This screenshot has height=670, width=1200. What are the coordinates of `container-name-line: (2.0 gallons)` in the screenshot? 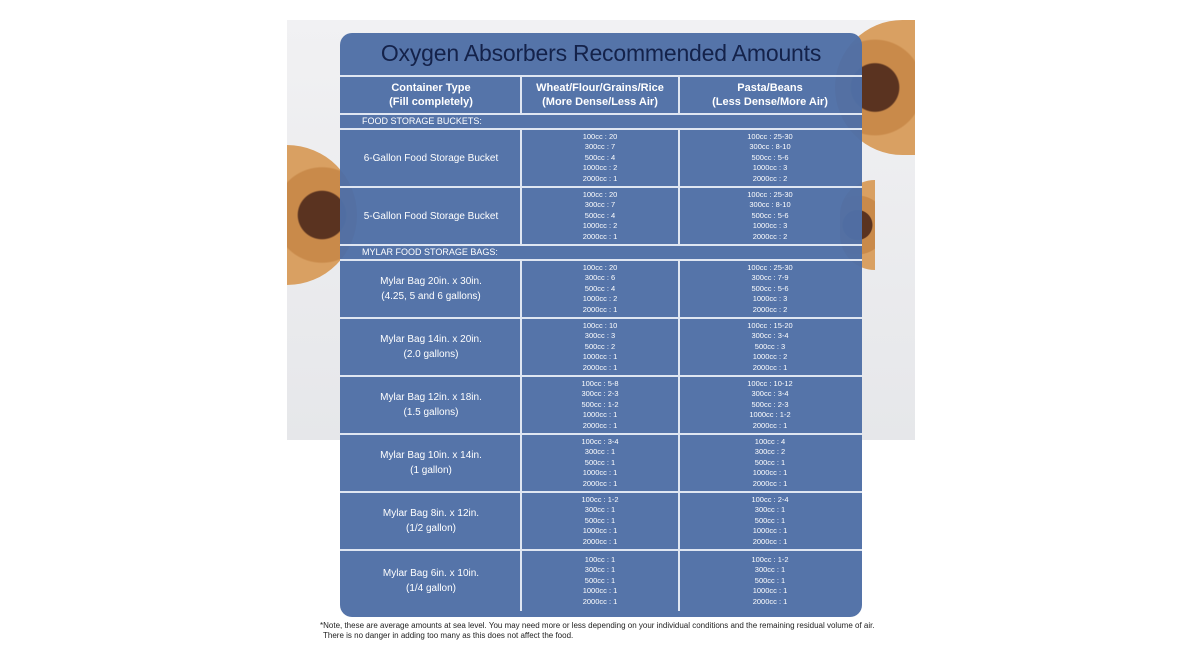 It's located at (431, 354).